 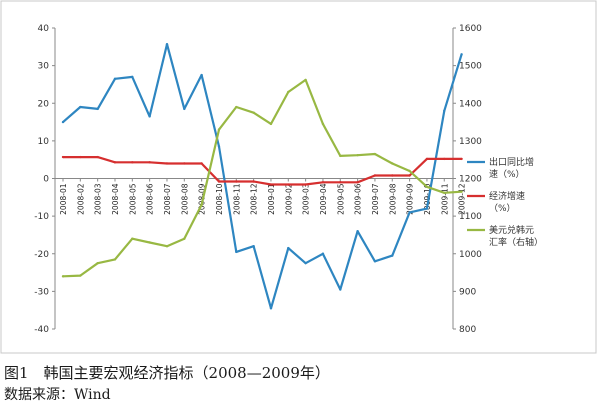 What do you see at coordinates (41, 217) in the screenshot?
I see `left-tick-label: -10` at bounding box center [41, 217].